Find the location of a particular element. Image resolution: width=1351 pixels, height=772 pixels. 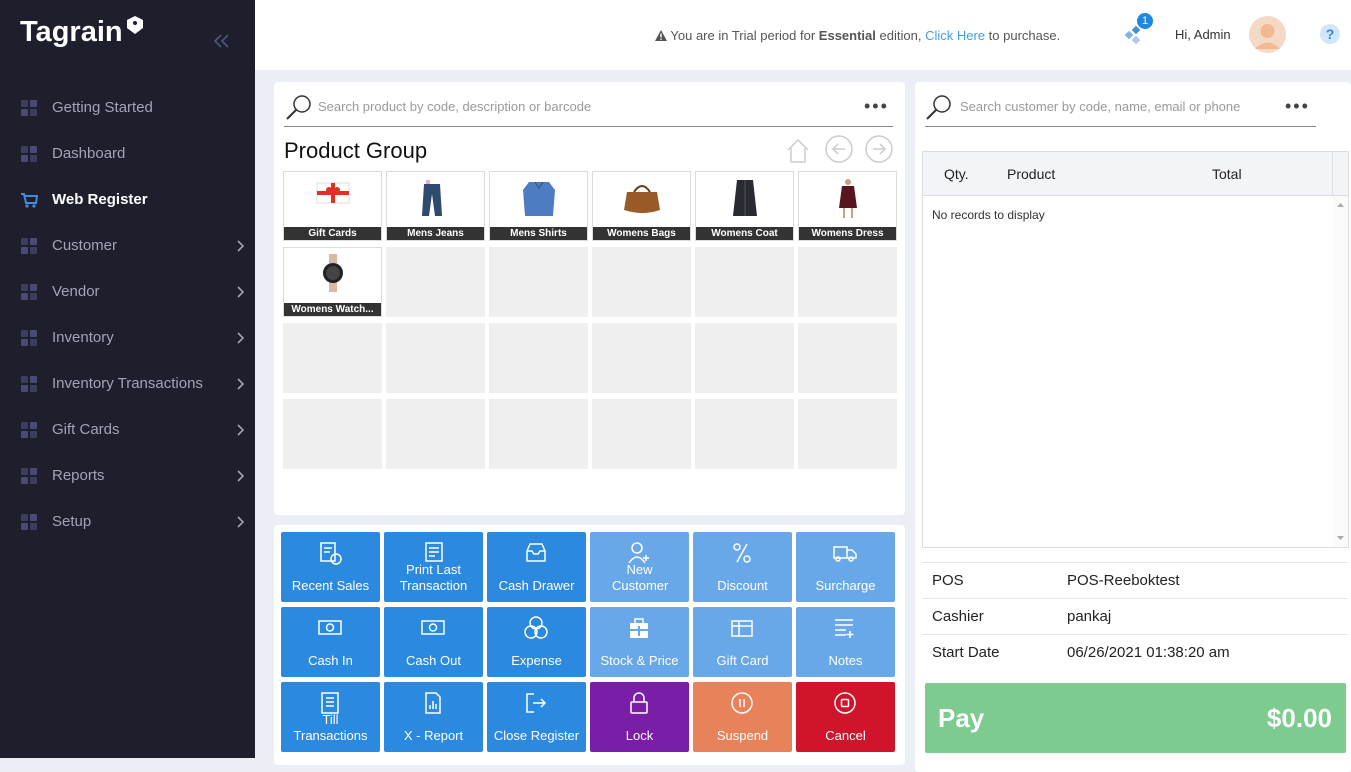

action-button: Lock is located at coordinates (639, 717).